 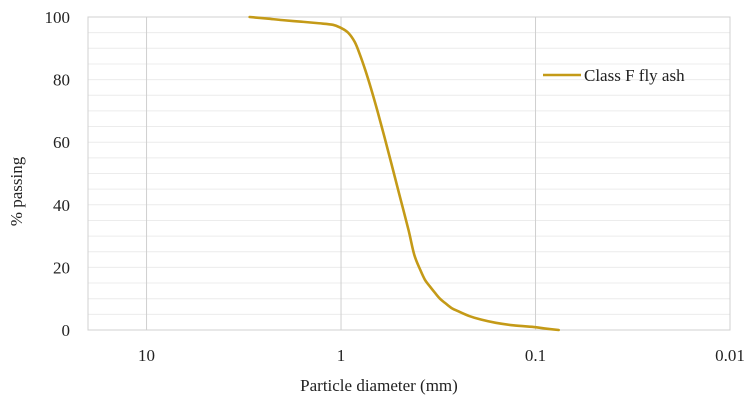 What do you see at coordinates (441, 355) in the screenshot?
I see `x-axis-ticks: 10 1 0.1 0.01` at bounding box center [441, 355].